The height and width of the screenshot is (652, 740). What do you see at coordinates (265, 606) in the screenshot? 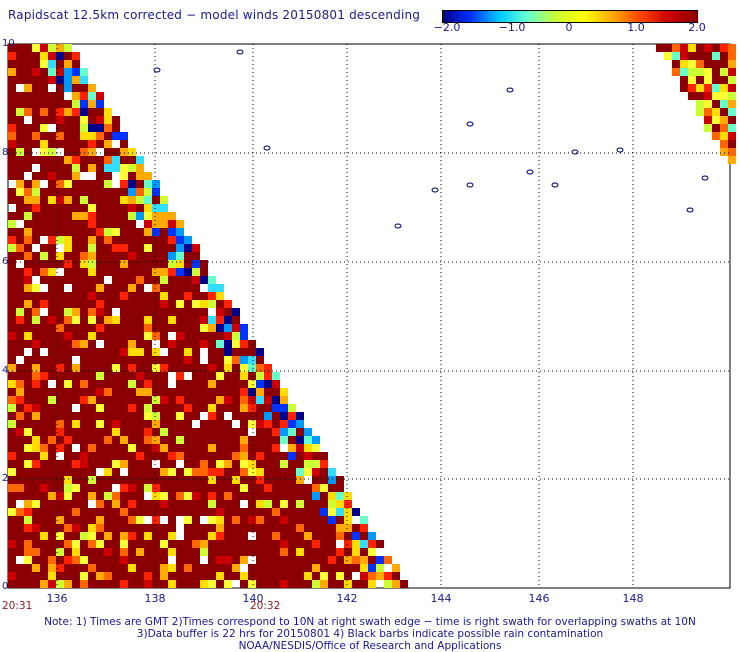
I see `time-mid: 20:32` at bounding box center [265, 606].